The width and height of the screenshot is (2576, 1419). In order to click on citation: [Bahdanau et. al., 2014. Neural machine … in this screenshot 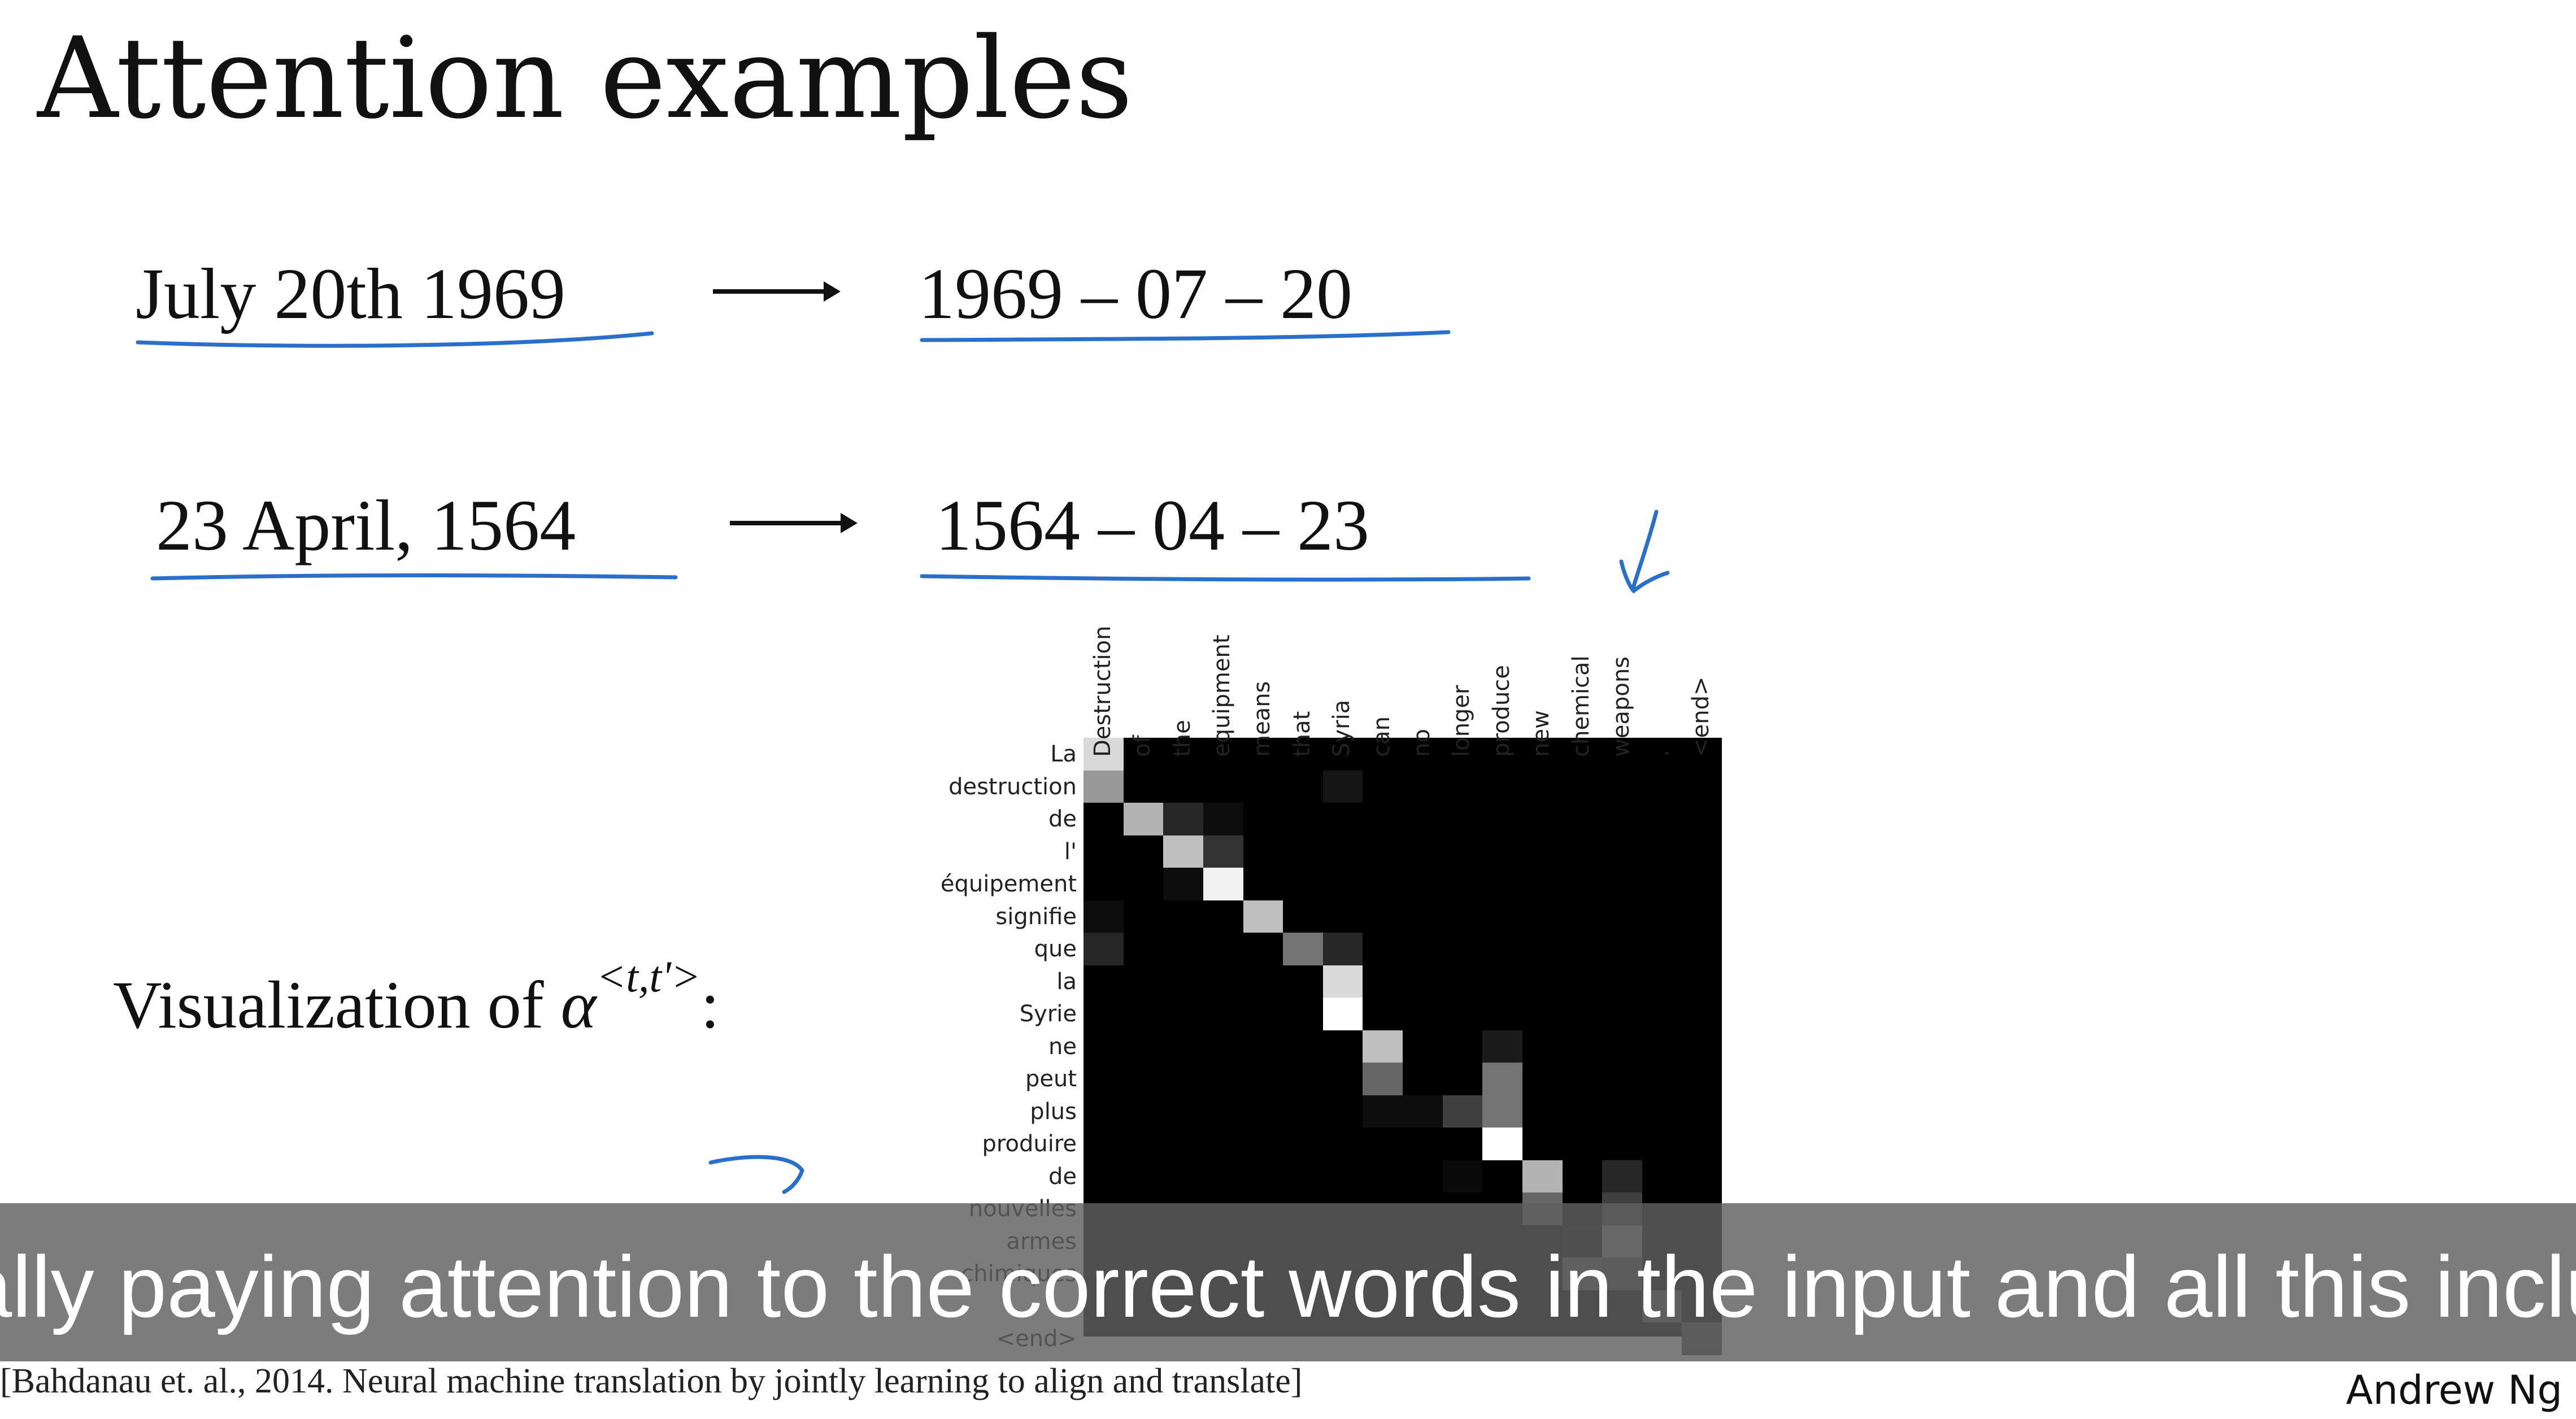, I will do `click(651, 1381)`.